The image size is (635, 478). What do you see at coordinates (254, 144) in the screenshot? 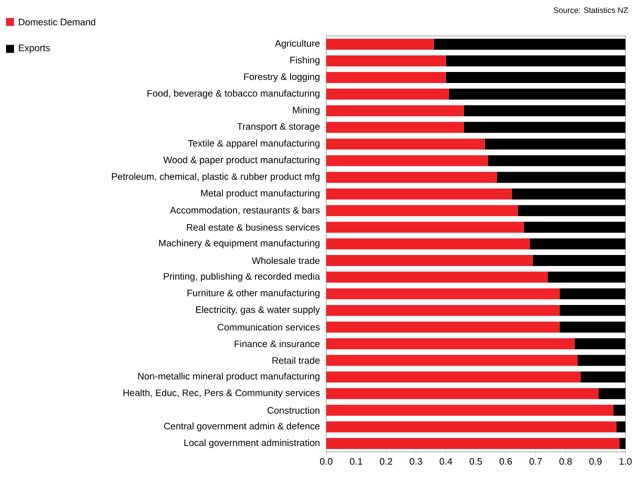
I see `y-tick-label: Textile & apparel manufacturing` at bounding box center [254, 144].